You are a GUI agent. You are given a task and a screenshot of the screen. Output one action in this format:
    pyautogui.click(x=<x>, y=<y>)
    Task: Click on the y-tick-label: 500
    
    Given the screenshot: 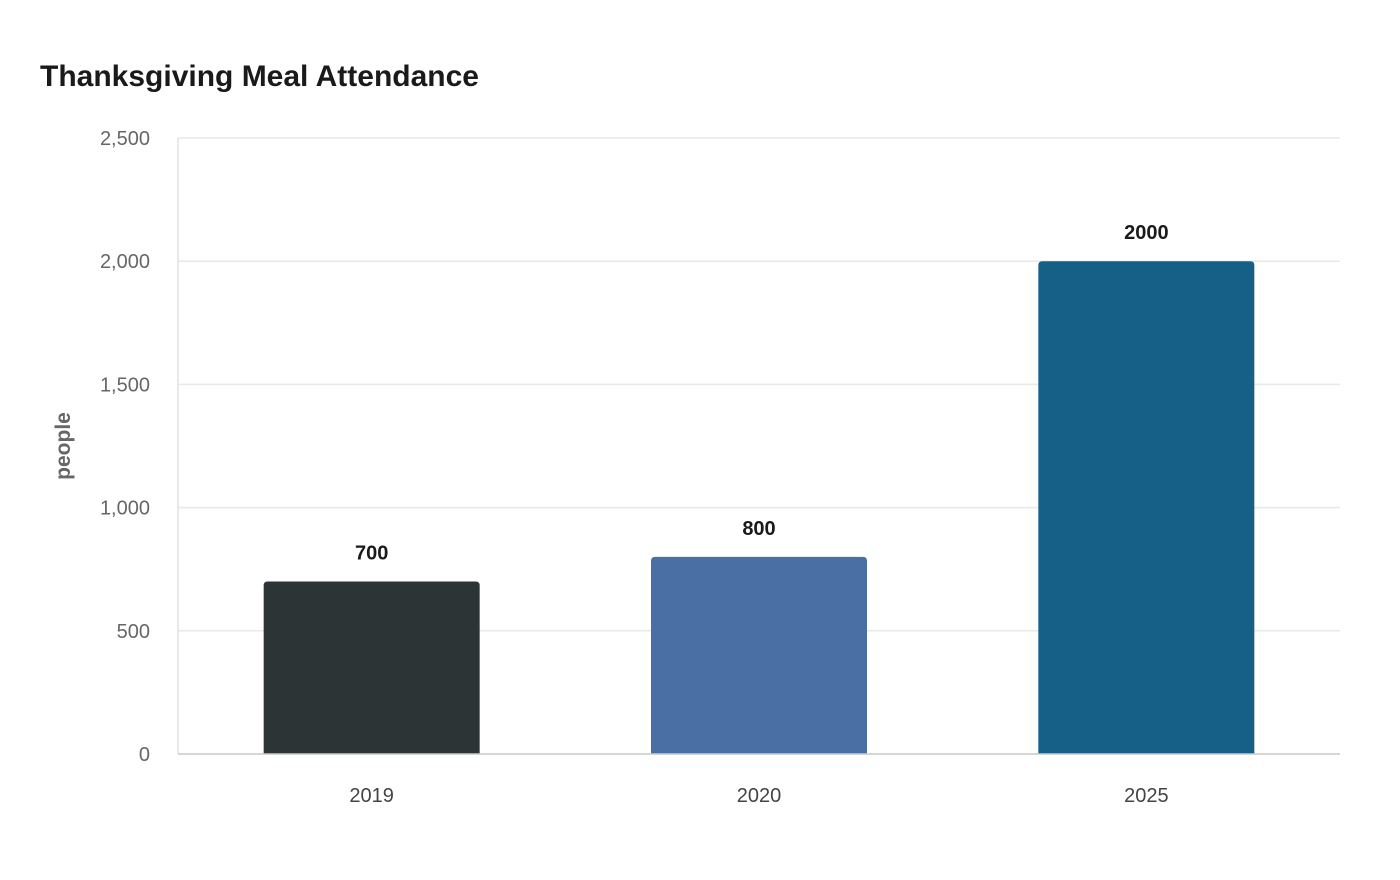 What is the action you would take?
    pyautogui.click(x=133, y=632)
    